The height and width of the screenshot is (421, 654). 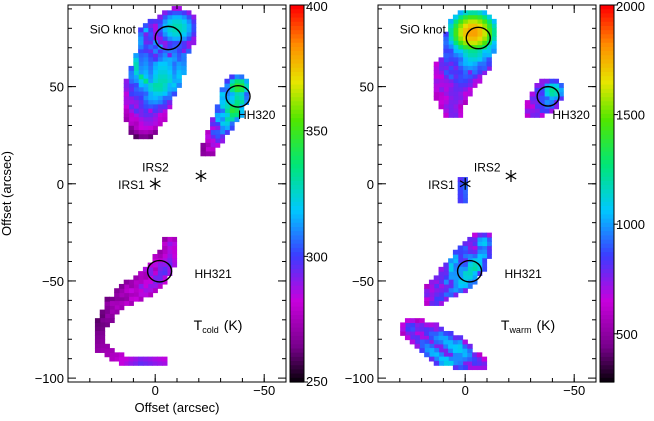 I want to click on colorbar: 2000 1500 1000 500, so click(x=622, y=191).